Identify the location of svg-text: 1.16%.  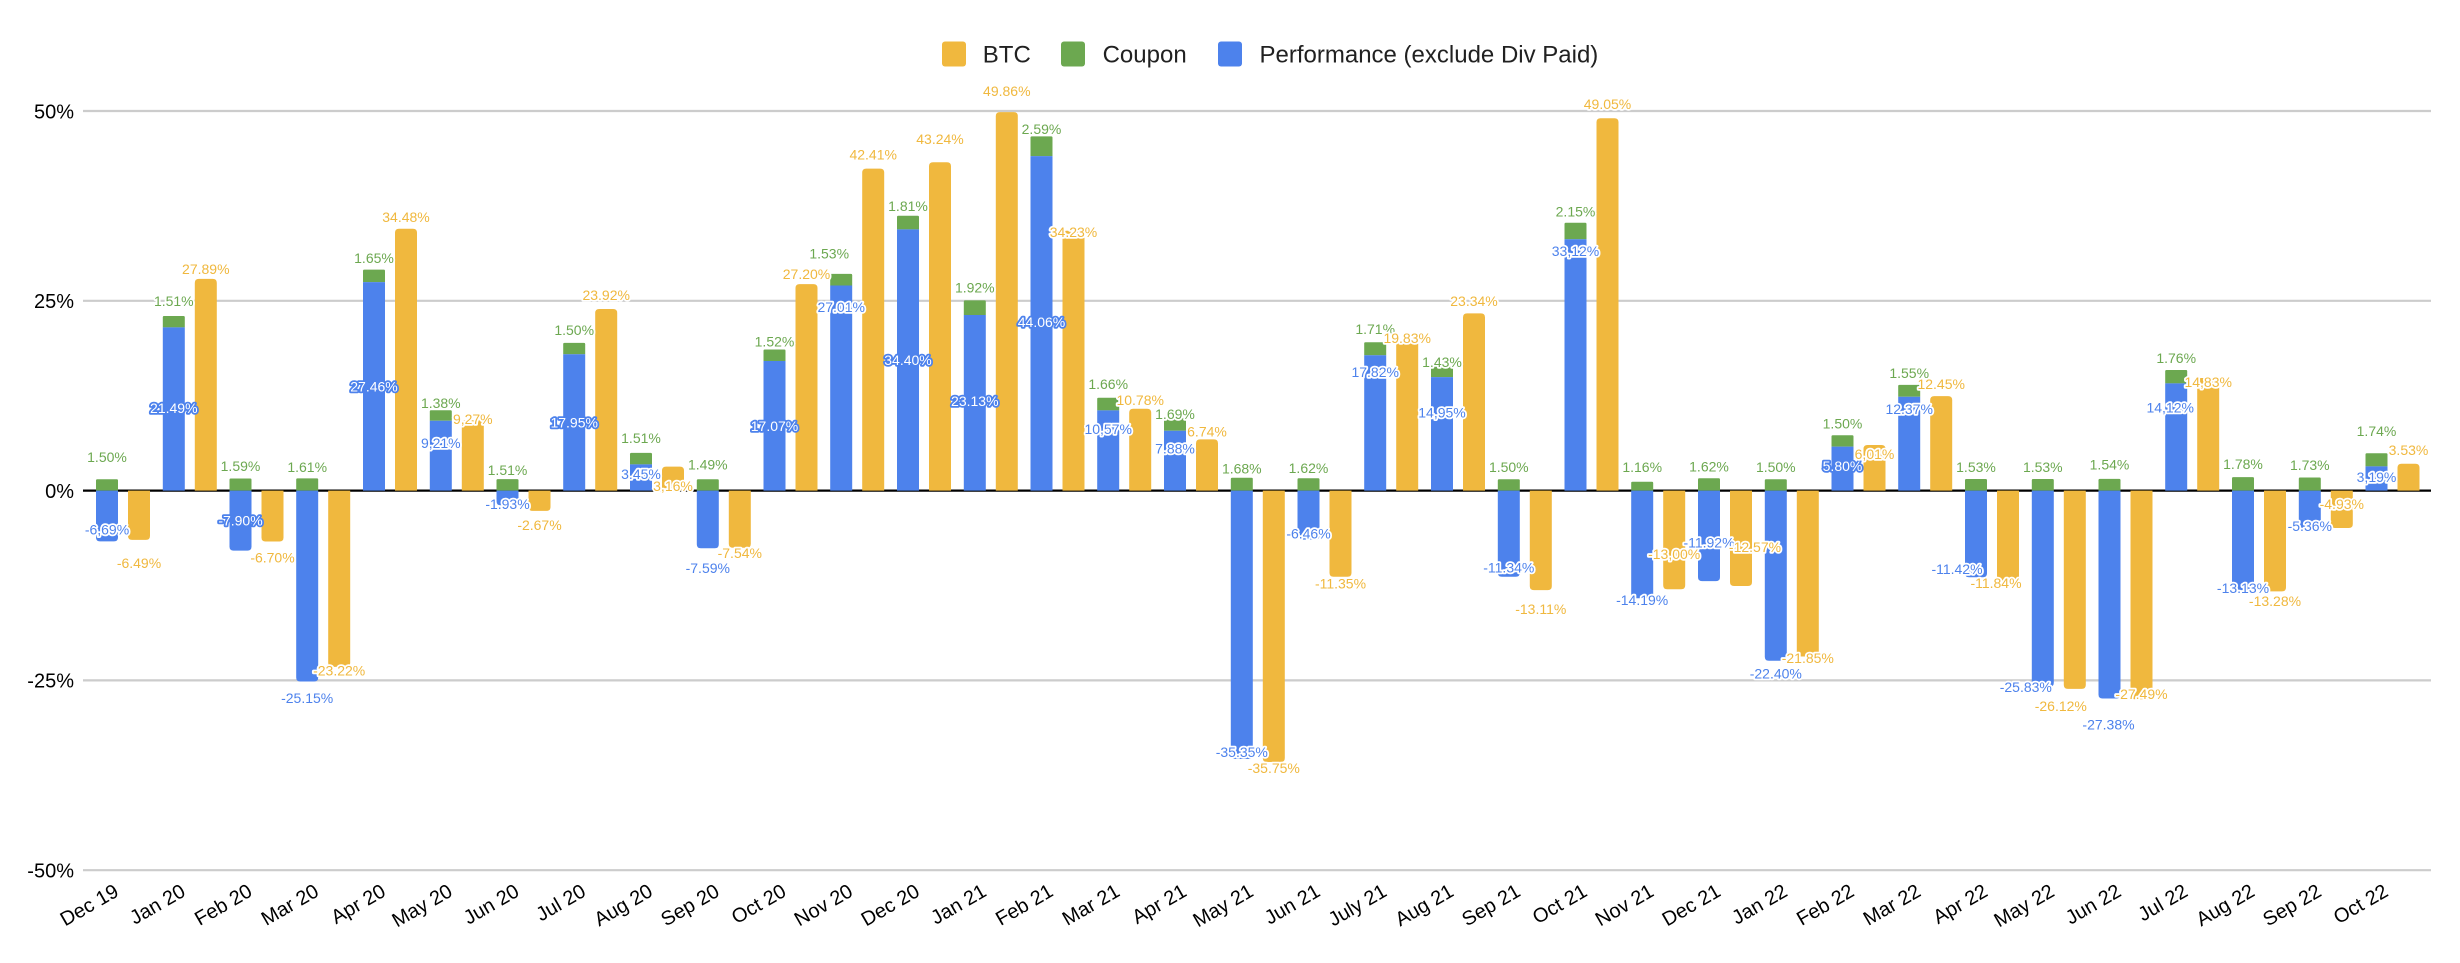
(1642, 467).